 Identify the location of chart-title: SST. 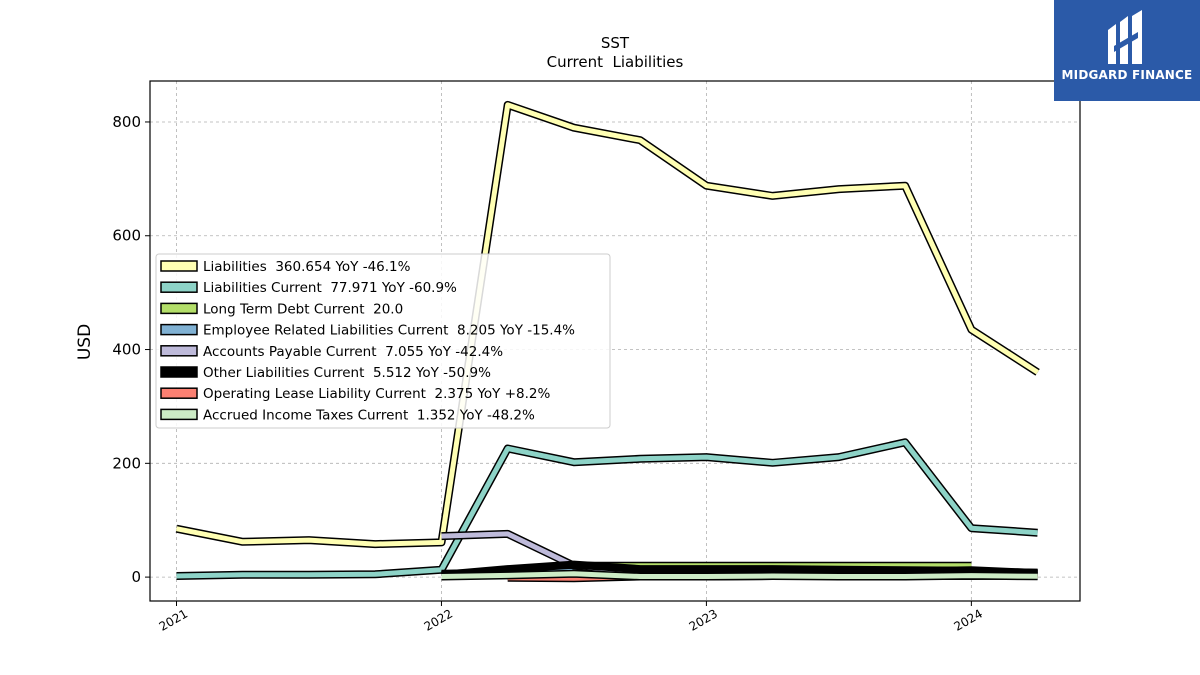
(615, 43).